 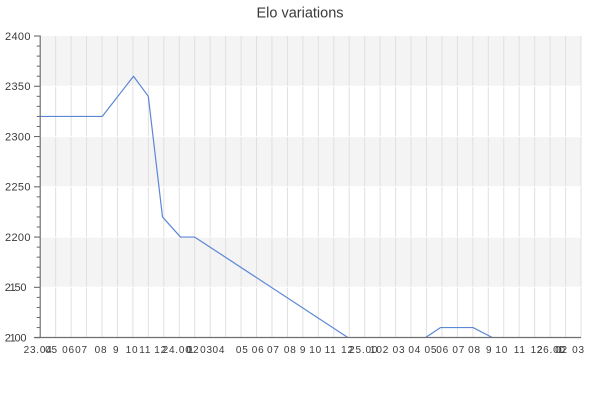 I want to click on svg-text: 23.04, so click(x=38, y=350).